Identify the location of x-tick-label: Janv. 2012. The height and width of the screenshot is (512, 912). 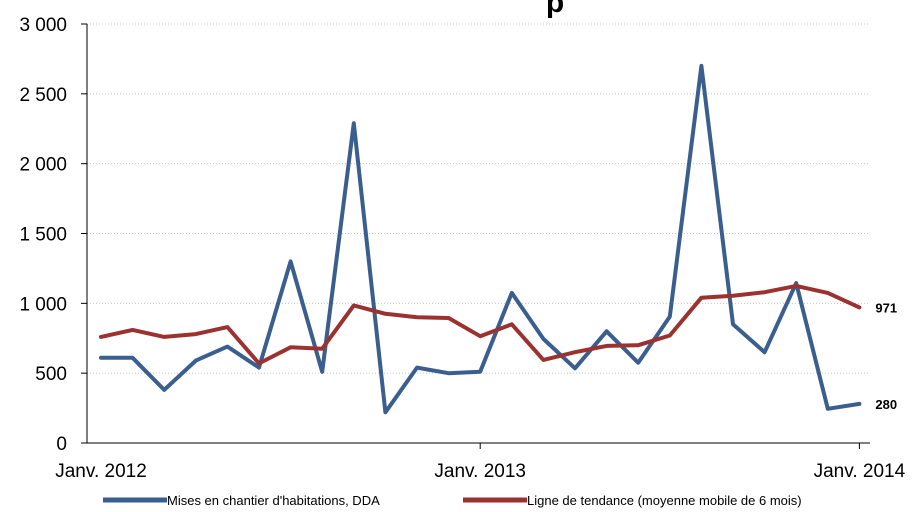
(101, 471).